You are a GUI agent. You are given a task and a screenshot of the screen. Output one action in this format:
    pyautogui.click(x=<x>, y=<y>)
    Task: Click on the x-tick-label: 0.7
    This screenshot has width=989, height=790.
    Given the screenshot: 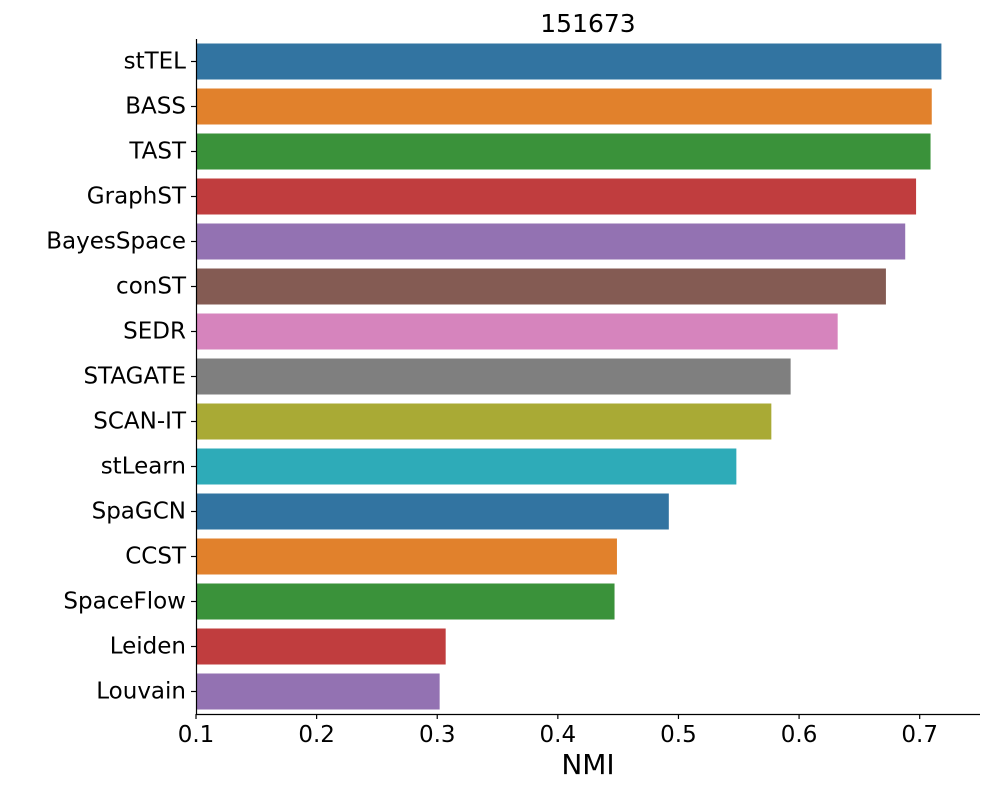 What is the action you would take?
    pyautogui.click(x=919, y=735)
    